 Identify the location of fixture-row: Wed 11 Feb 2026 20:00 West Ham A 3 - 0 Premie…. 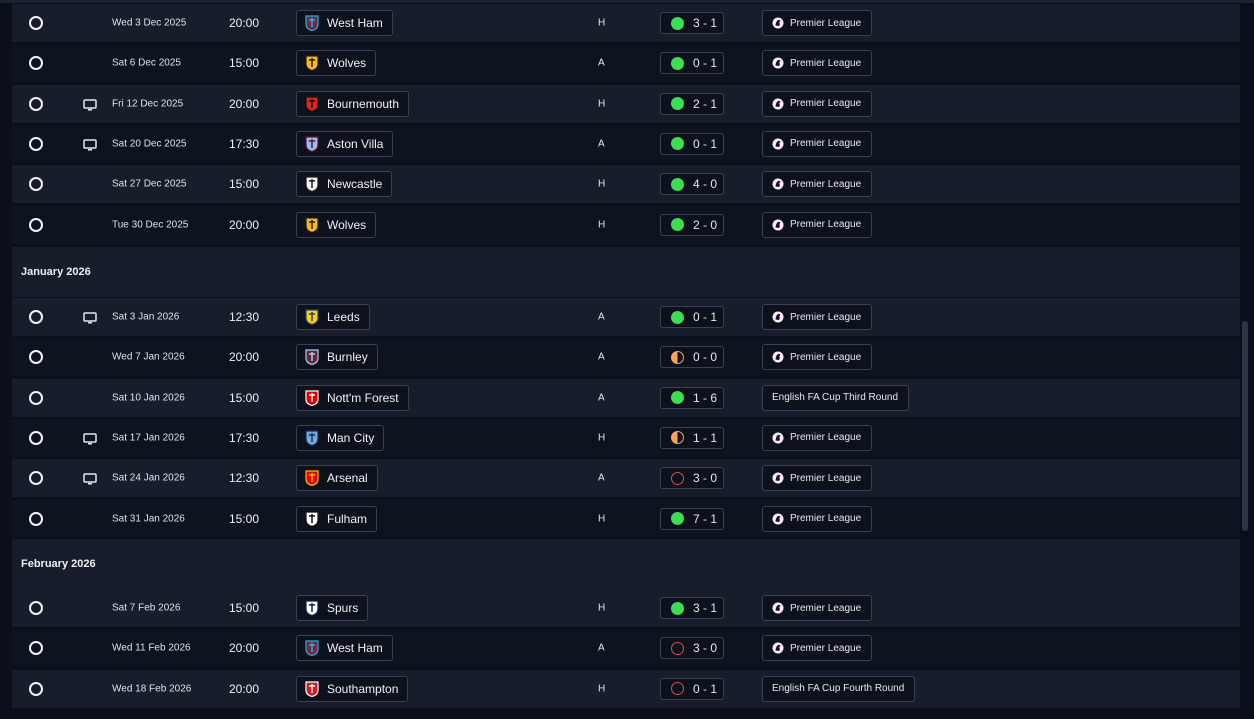
(626, 648).